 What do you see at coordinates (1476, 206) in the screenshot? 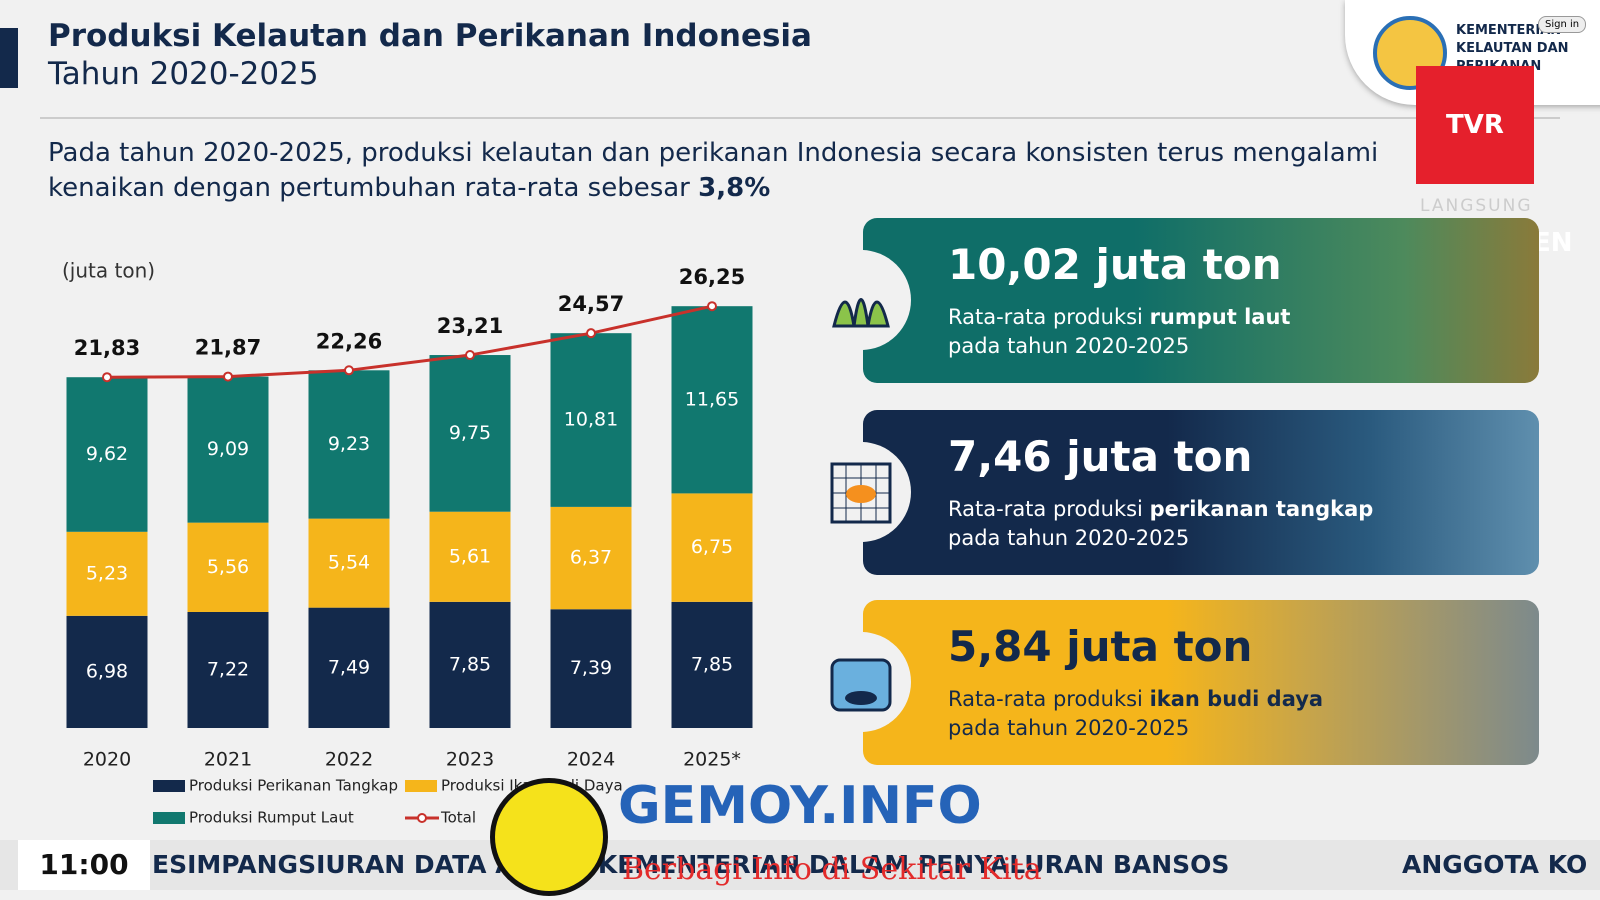
I see `live-label: LANGSUNG` at bounding box center [1476, 206].